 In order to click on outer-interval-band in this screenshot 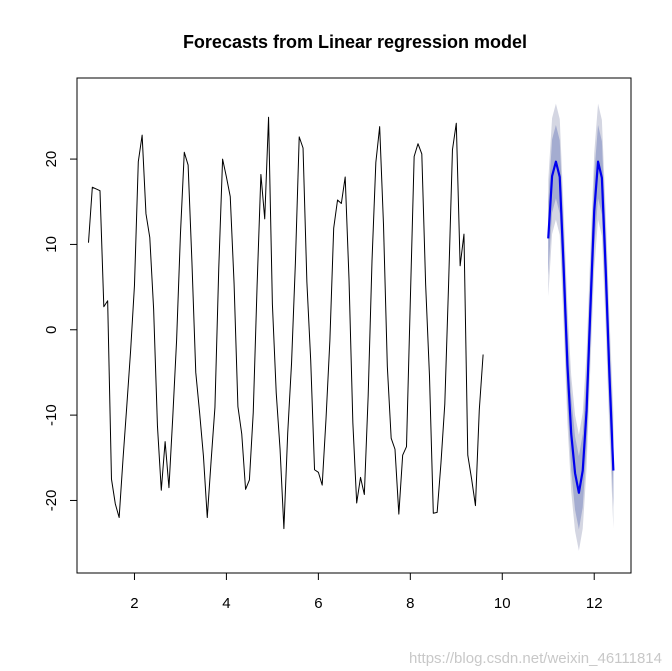, I will do `click(581, 327)`.